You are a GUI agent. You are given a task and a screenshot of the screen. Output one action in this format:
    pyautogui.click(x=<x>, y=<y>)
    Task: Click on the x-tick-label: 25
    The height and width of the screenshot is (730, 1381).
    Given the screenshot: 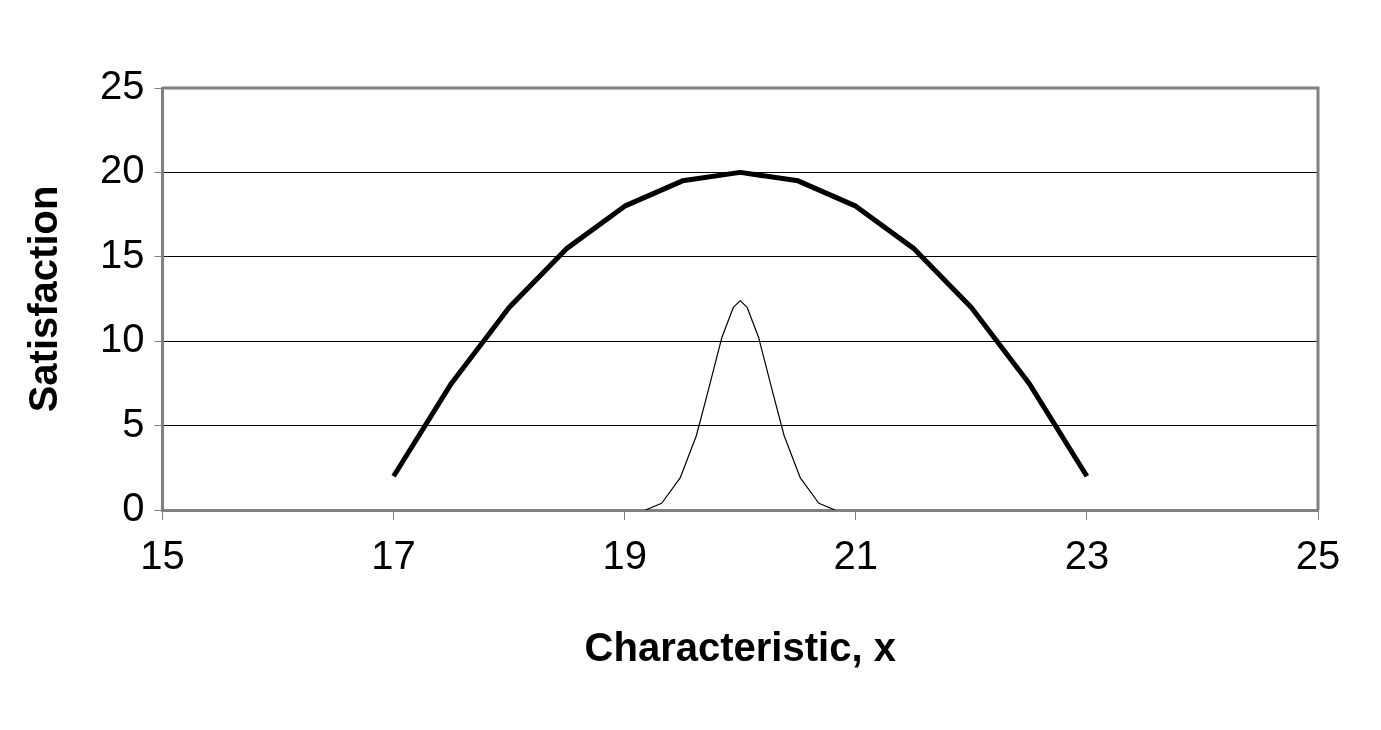 What is the action you would take?
    pyautogui.click(x=1318, y=555)
    